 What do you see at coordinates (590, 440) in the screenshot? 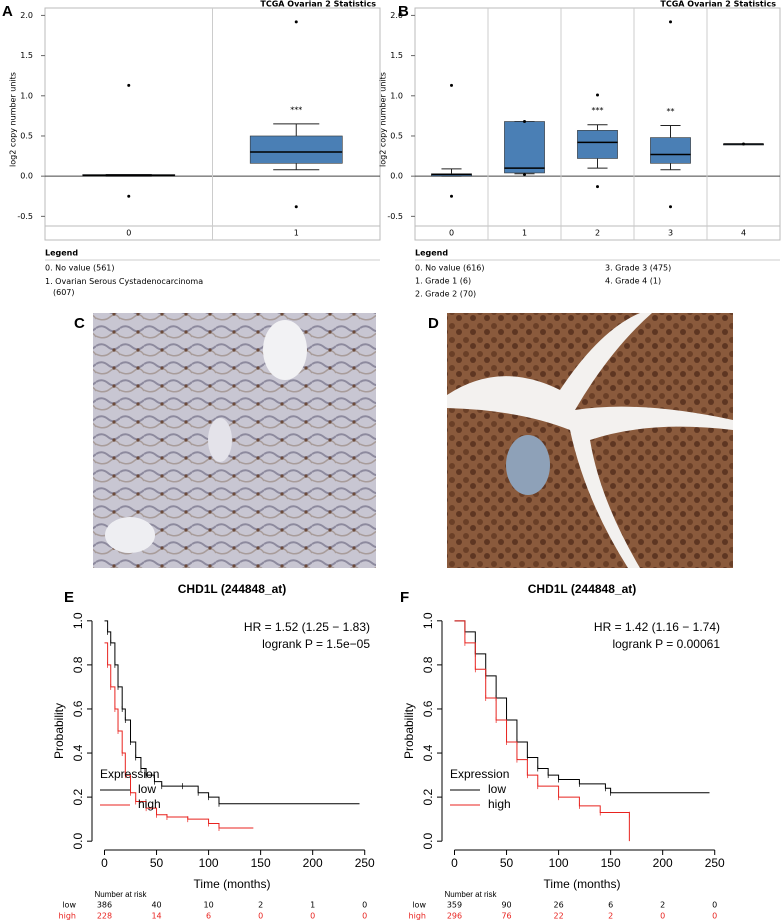
I see `image-d` at bounding box center [590, 440].